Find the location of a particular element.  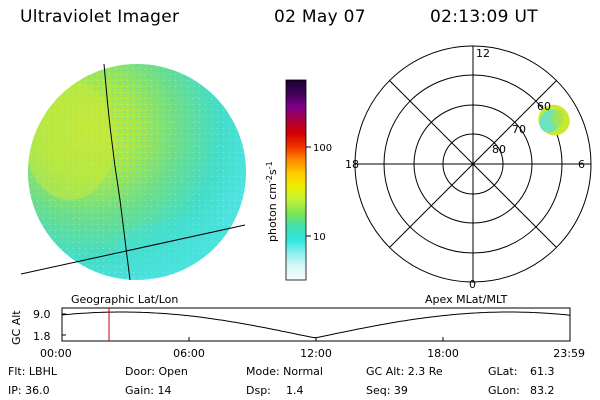

glat-value: 61.3 is located at coordinates (542, 371).